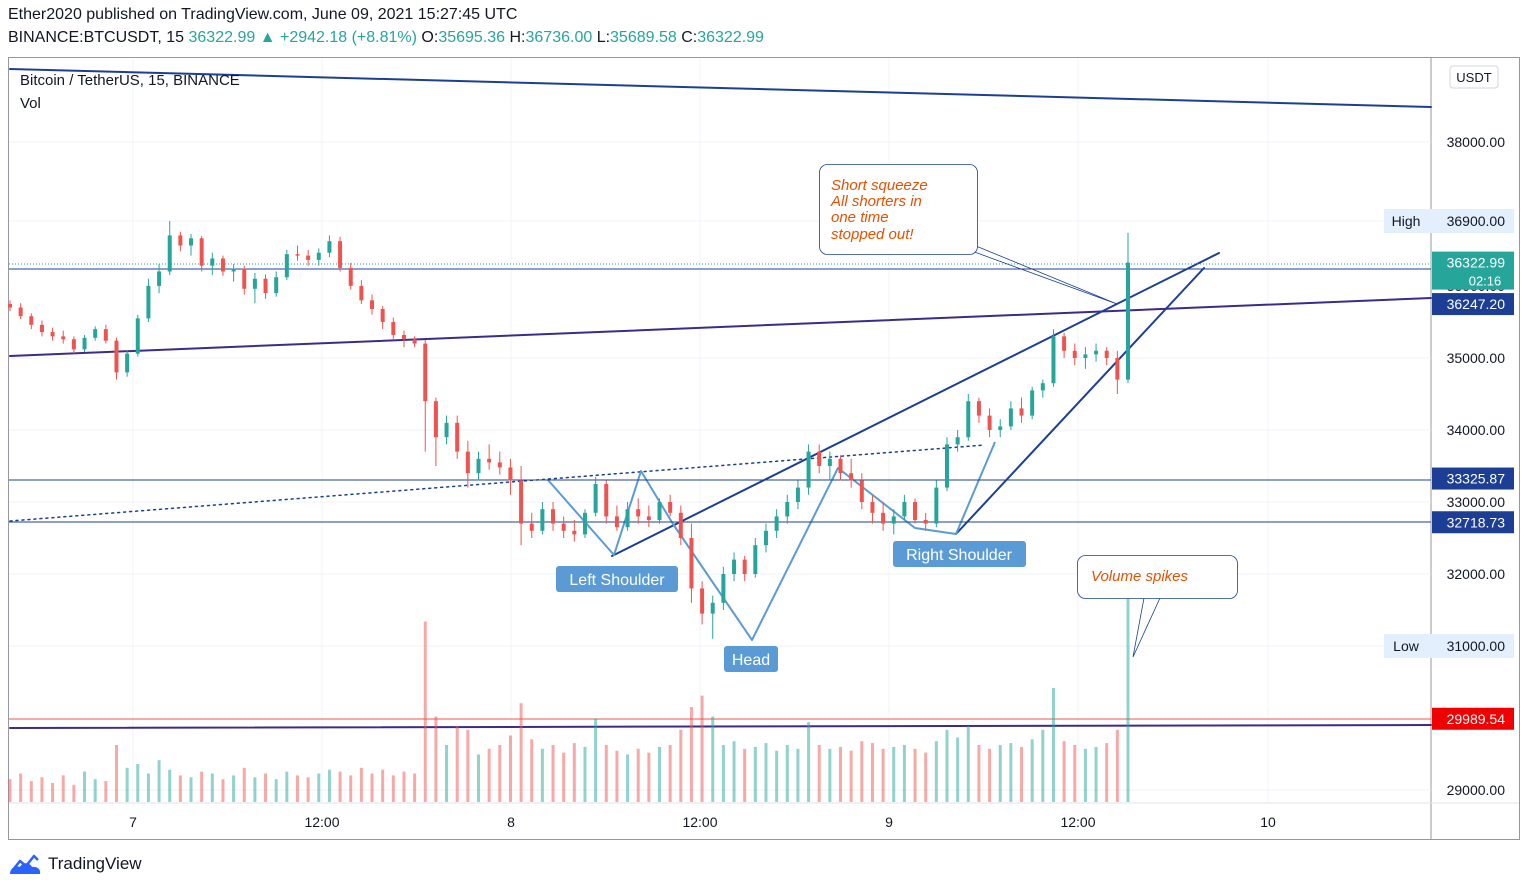  Describe the element at coordinates (751, 659) in the screenshot. I see `head-label: Head` at that location.